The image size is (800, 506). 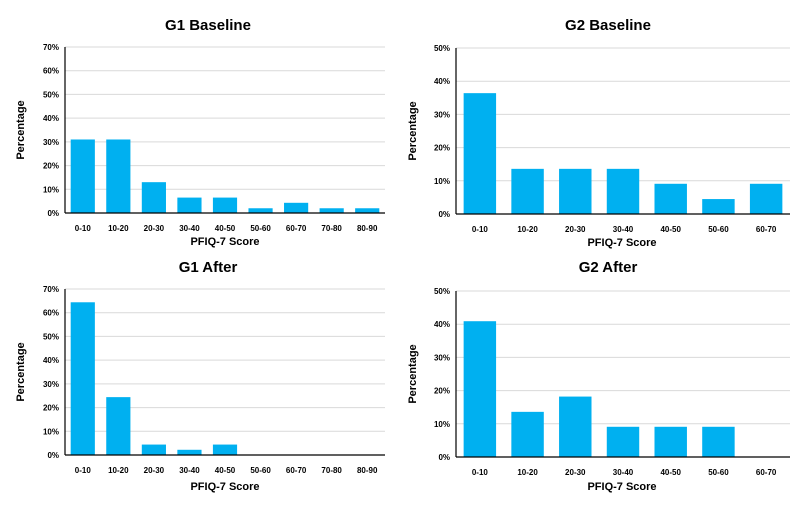 I want to click on chart-title: G2 After, so click(x=608, y=267).